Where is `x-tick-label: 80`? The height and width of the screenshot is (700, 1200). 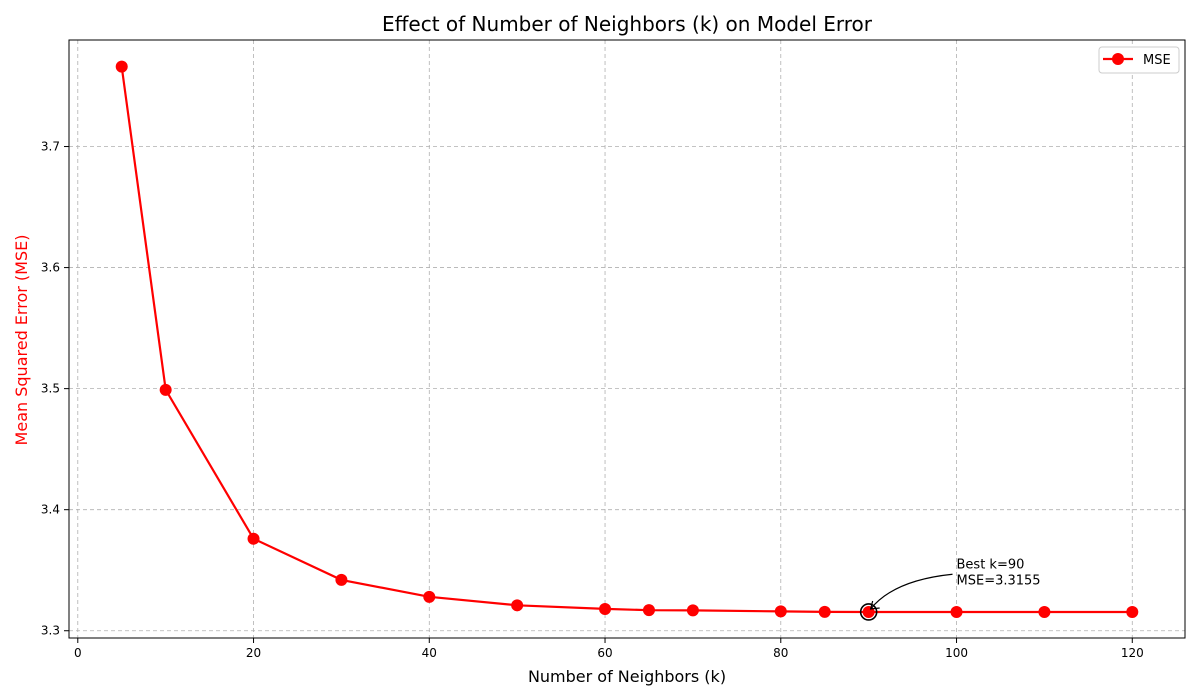
x-tick-label: 80 is located at coordinates (780, 653).